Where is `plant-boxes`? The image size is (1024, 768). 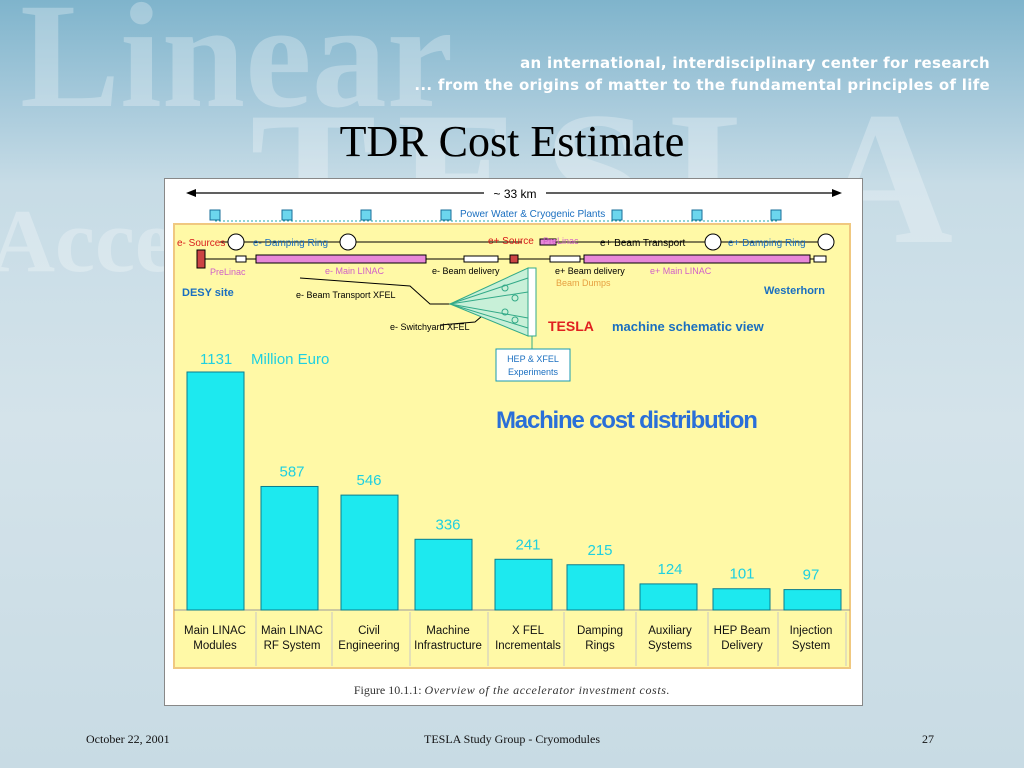 plant-boxes is located at coordinates (495, 215).